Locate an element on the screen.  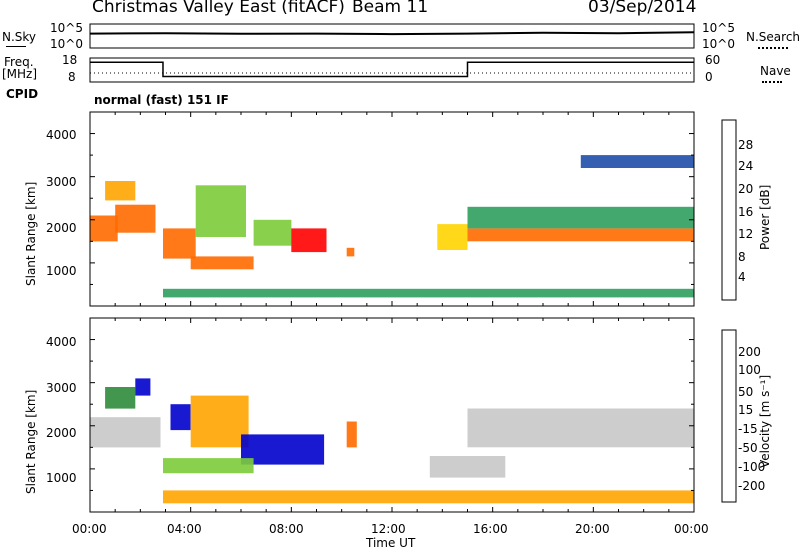
power-cb-tick: 16 is located at coordinates (746, 212).